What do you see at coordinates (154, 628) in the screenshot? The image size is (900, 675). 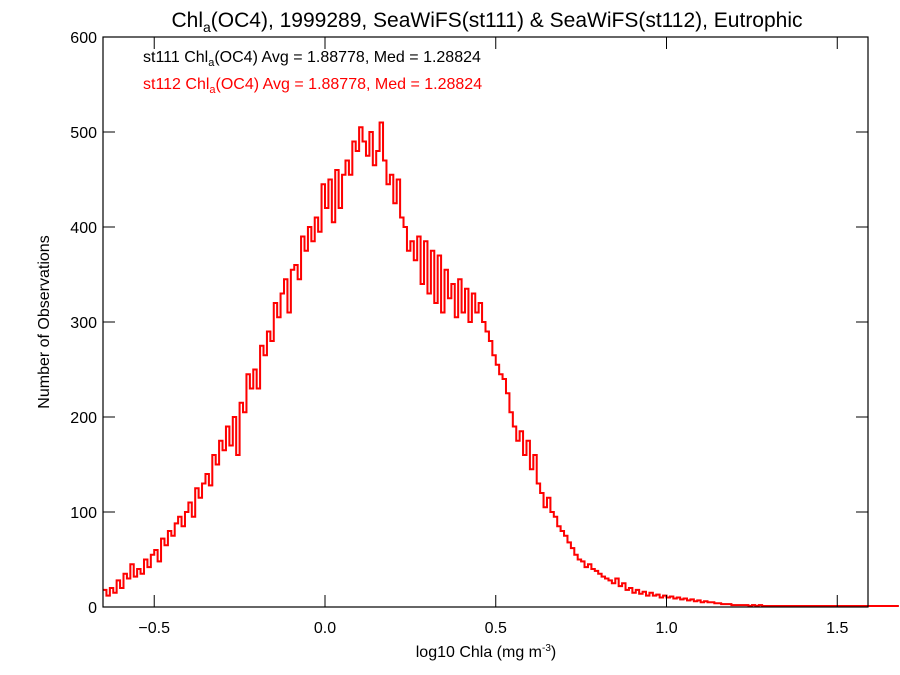 I see `x-tick-label: −0.5` at bounding box center [154, 628].